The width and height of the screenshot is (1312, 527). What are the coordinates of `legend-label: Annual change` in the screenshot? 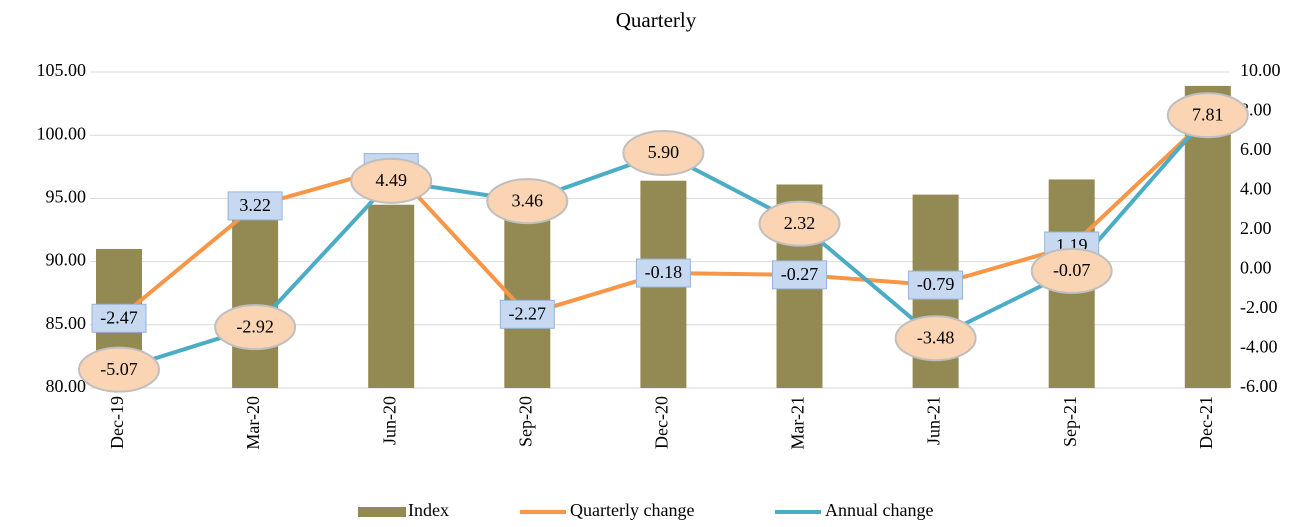 It's located at (879, 510).